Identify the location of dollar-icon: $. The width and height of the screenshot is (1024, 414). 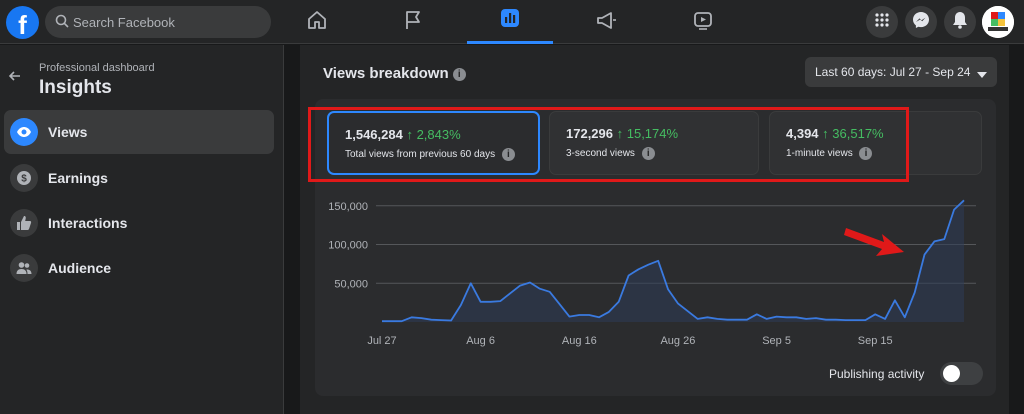
(24, 178).